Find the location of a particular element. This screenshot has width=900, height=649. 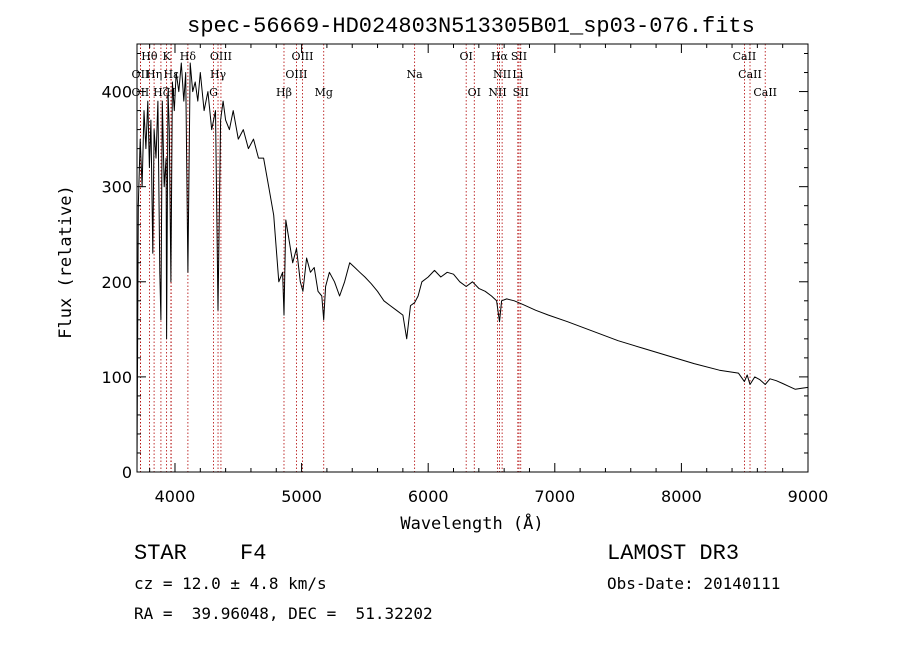

line-label-15: NII is located at coordinates (502, 74).